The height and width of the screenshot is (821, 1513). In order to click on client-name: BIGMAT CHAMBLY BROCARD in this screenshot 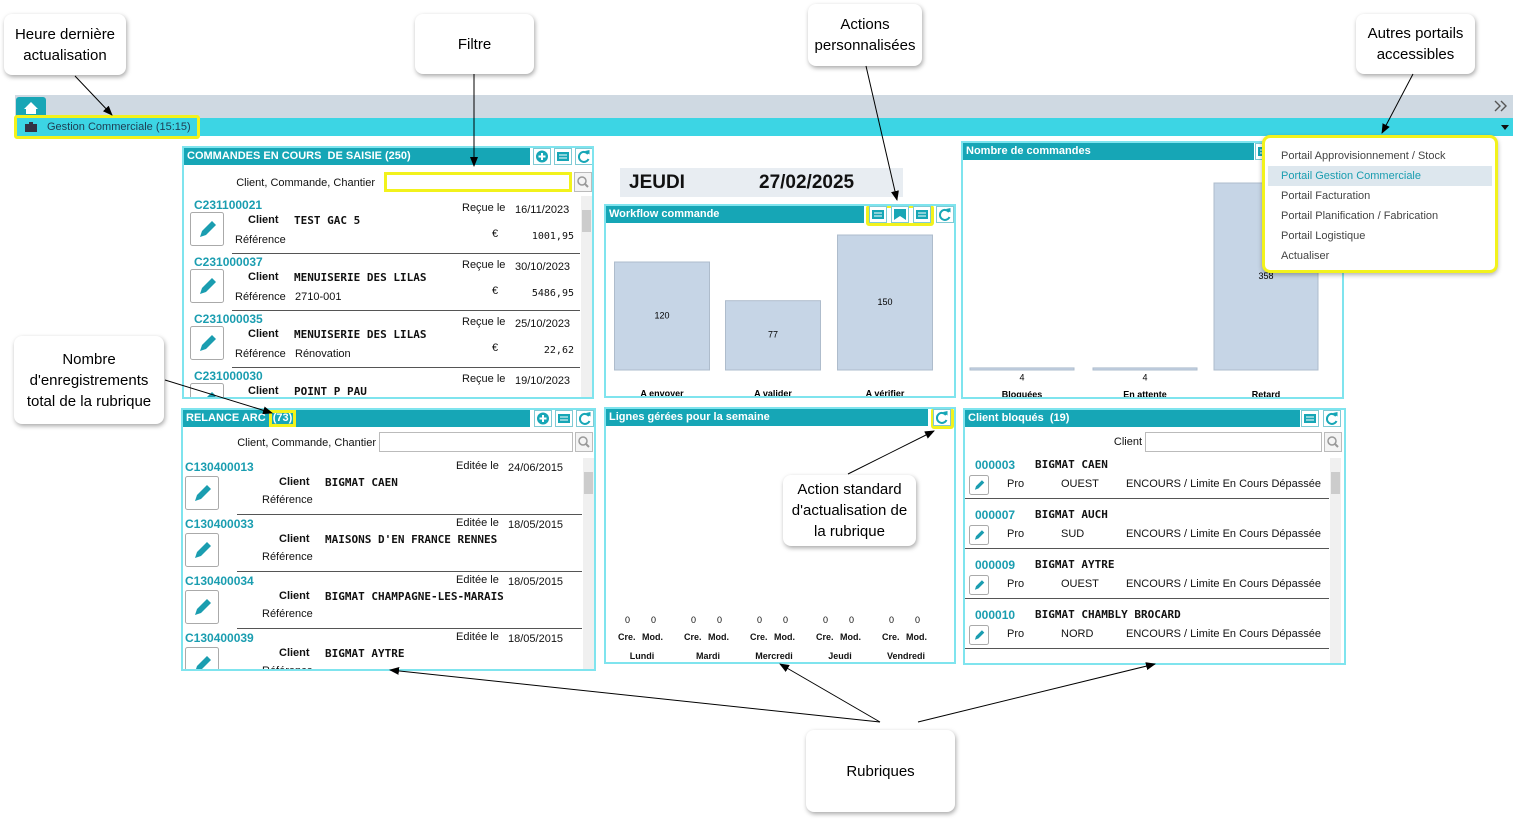, I will do `click(1108, 614)`.